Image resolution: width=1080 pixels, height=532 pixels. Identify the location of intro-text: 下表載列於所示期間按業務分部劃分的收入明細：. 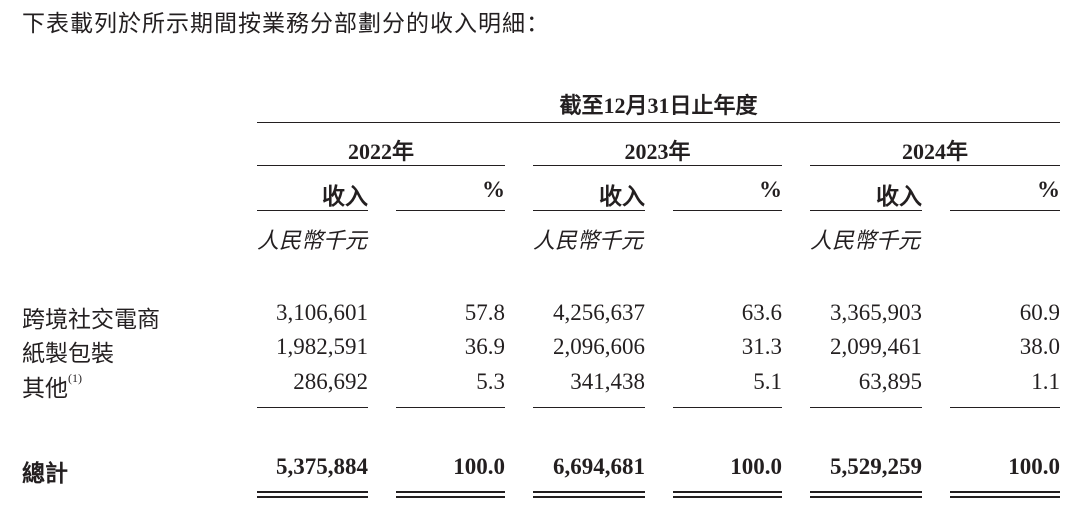
(286, 23).